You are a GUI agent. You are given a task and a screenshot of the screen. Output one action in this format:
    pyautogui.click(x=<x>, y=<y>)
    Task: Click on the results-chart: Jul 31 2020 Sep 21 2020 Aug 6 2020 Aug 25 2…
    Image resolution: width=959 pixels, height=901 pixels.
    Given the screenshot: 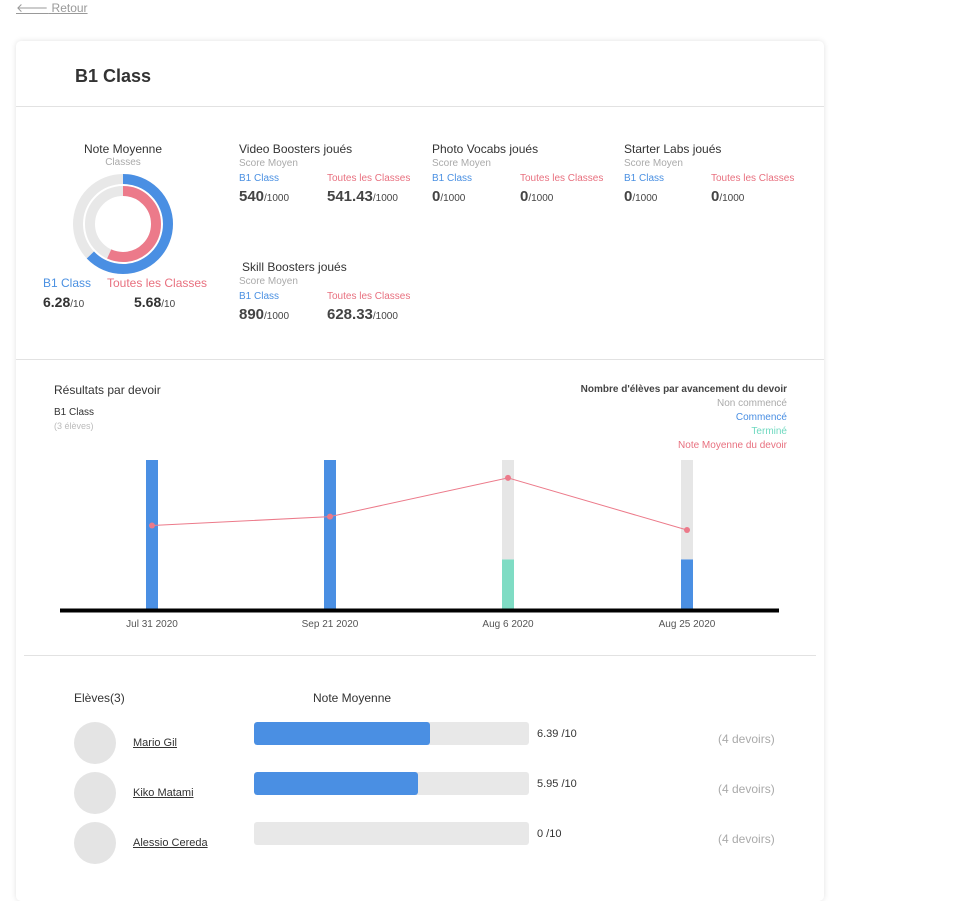 What is the action you would take?
    pyautogui.click(x=419, y=545)
    